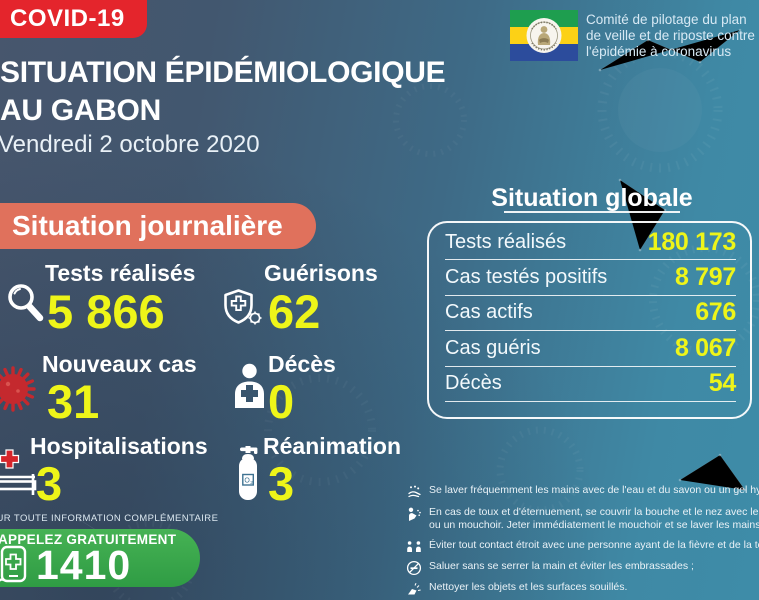 This screenshot has height=600, width=759. What do you see at coordinates (692, 241) in the screenshot?
I see `global-row-value: 180 173` at bounding box center [692, 241].